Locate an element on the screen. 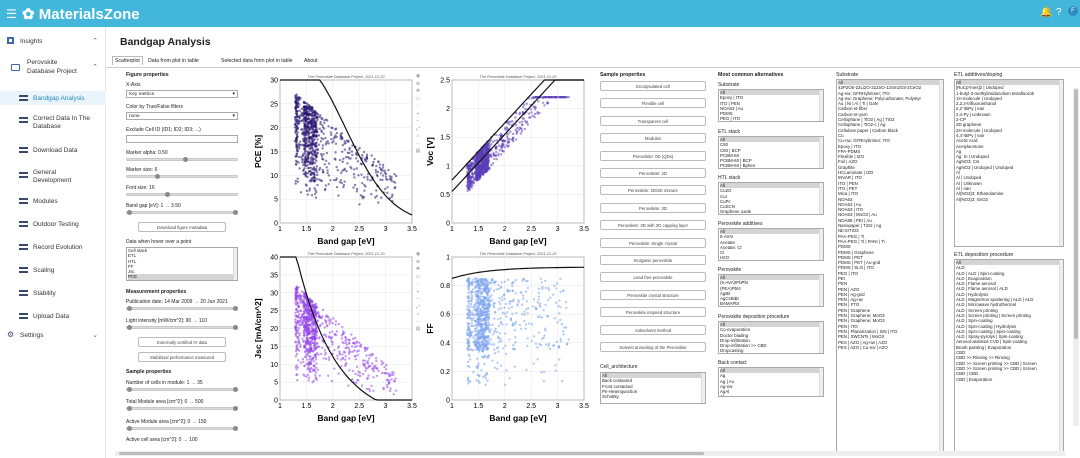  list-item: Ag-nw is located at coordinates (726, 386).